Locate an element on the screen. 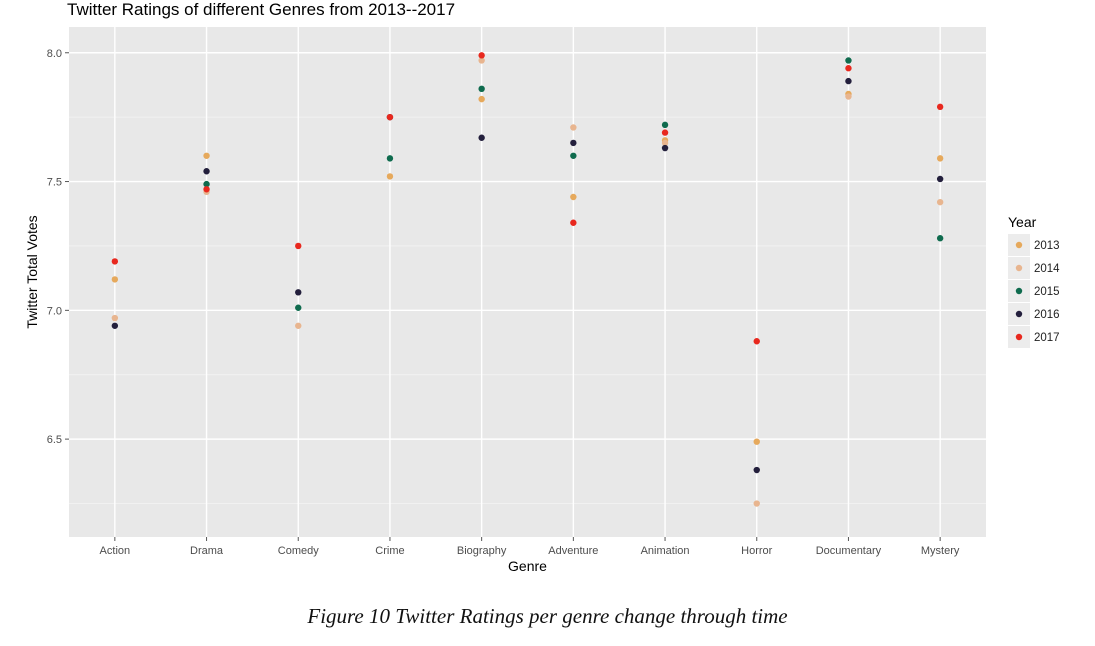  point-2013-crime is located at coordinates (390, 176).